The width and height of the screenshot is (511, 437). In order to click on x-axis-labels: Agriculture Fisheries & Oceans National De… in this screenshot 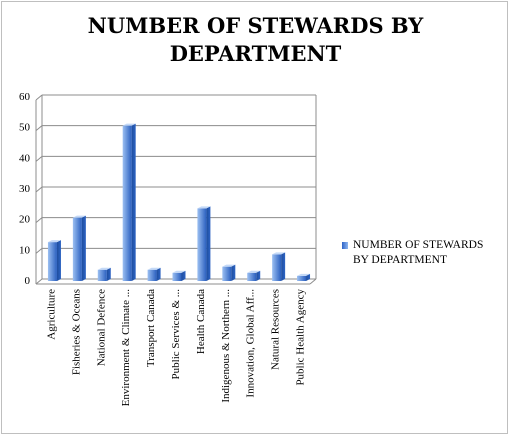, I will do `click(175, 348)`.